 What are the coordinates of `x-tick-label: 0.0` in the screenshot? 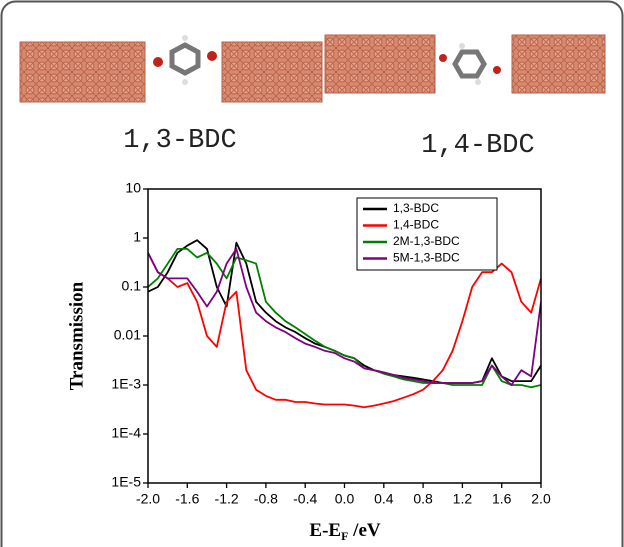 It's located at (345, 499).